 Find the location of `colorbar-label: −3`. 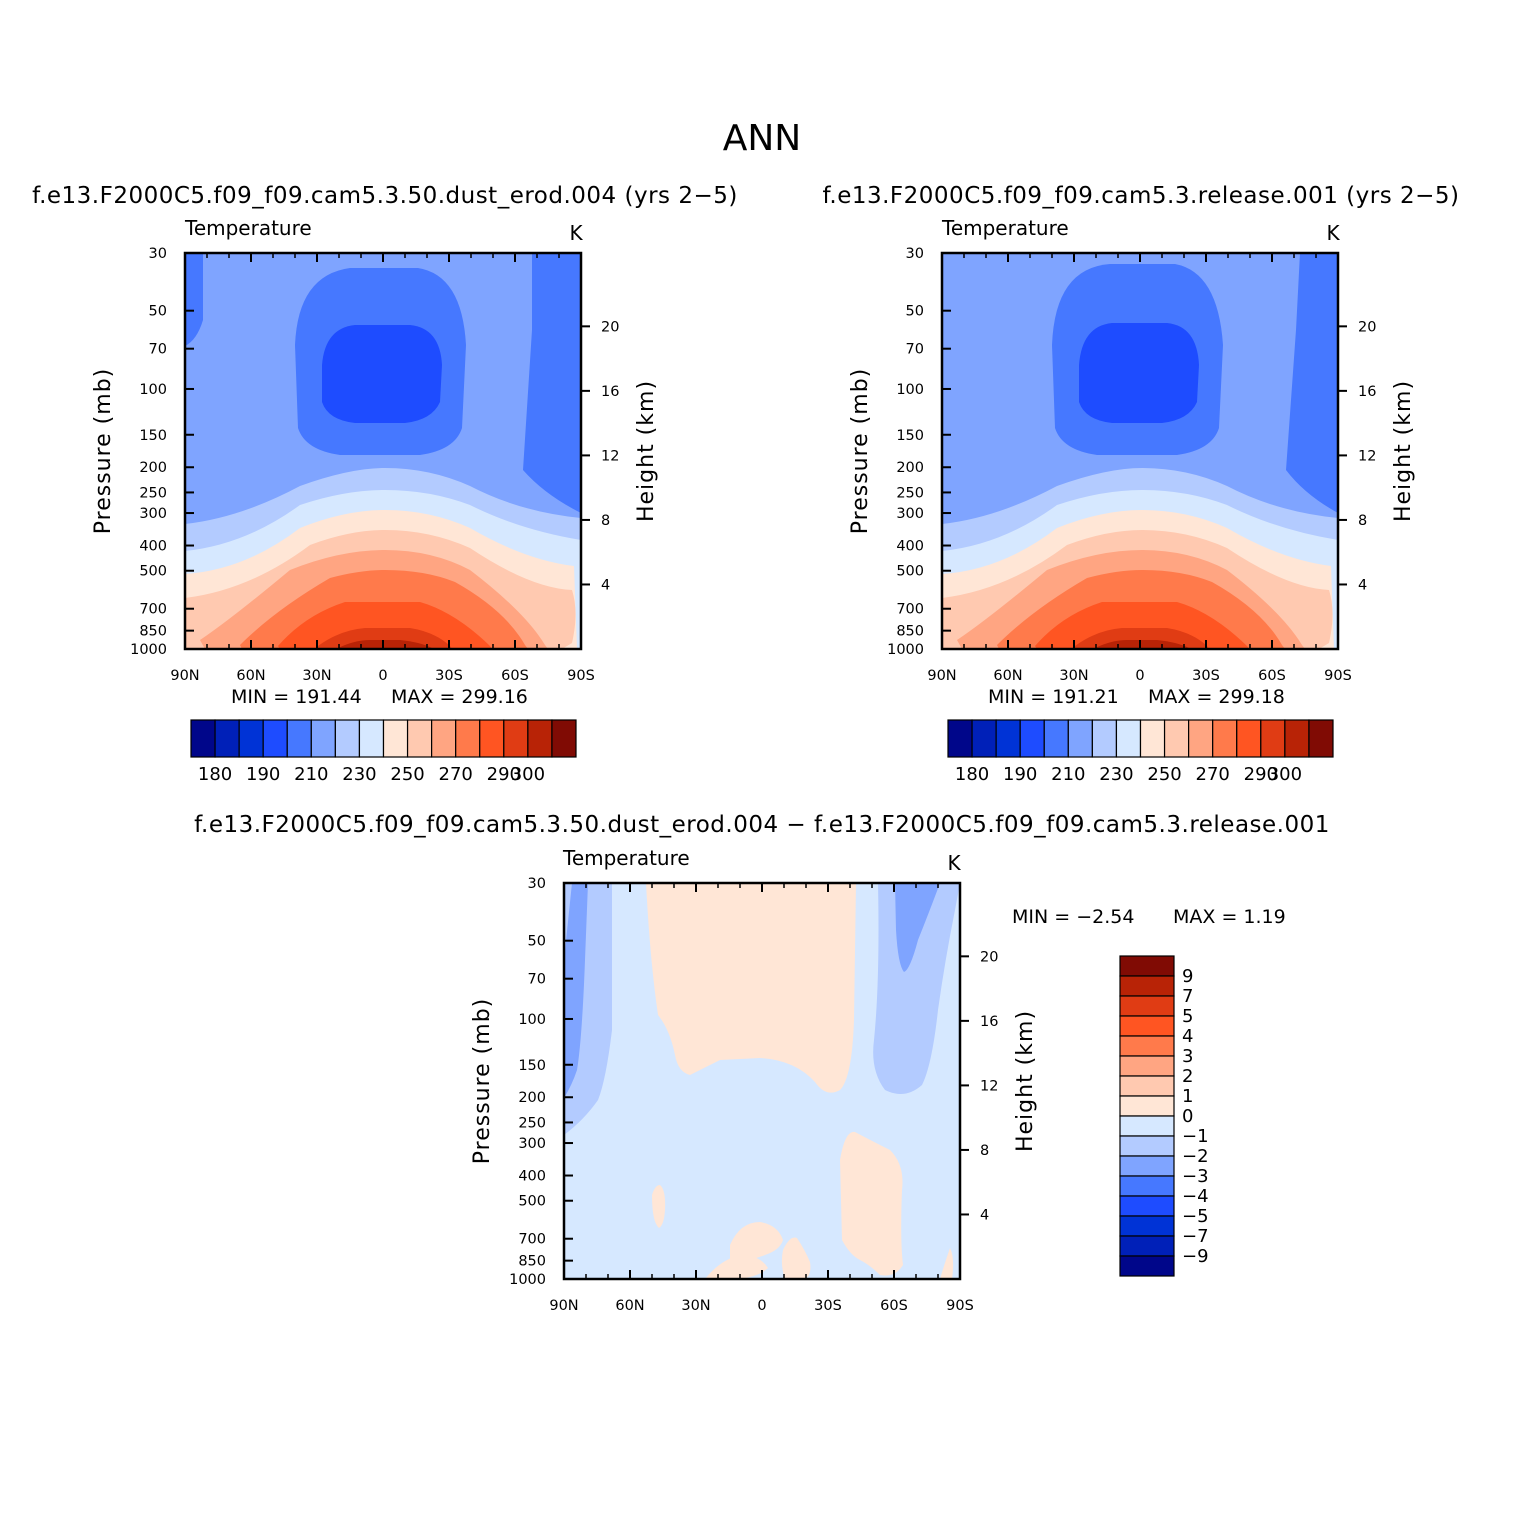

colorbar-label: −3 is located at coordinates (1195, 1176).